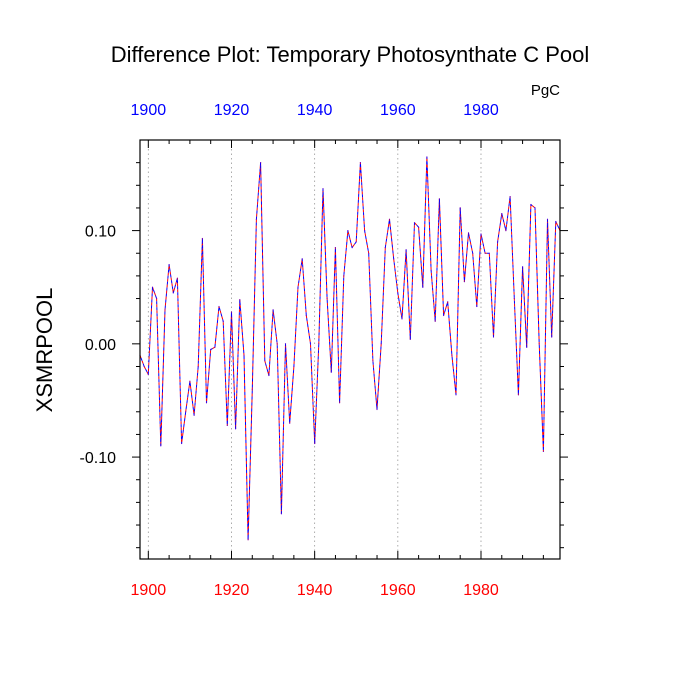 The width and height of the screenshot is (700, 700). I want to click on data-point-1939, so click(310, 344).